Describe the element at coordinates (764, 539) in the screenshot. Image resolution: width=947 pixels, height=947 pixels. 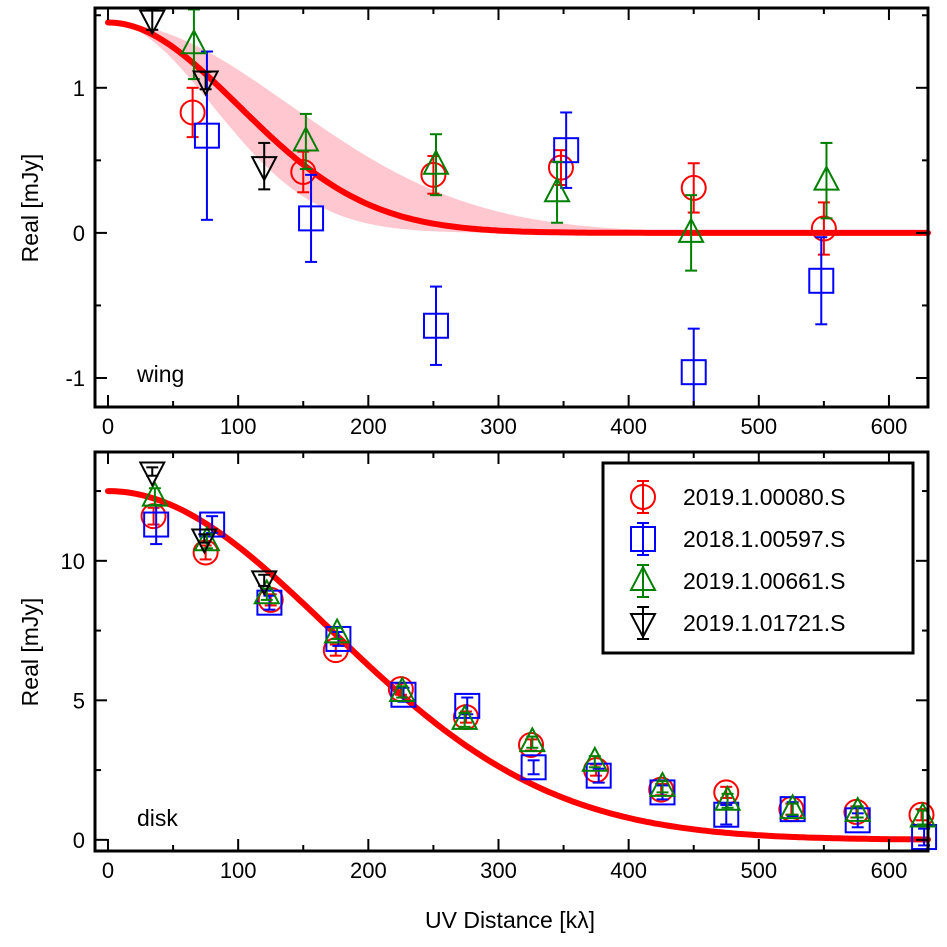
I see `legend-label: 2018.1.00597.S` at that location.